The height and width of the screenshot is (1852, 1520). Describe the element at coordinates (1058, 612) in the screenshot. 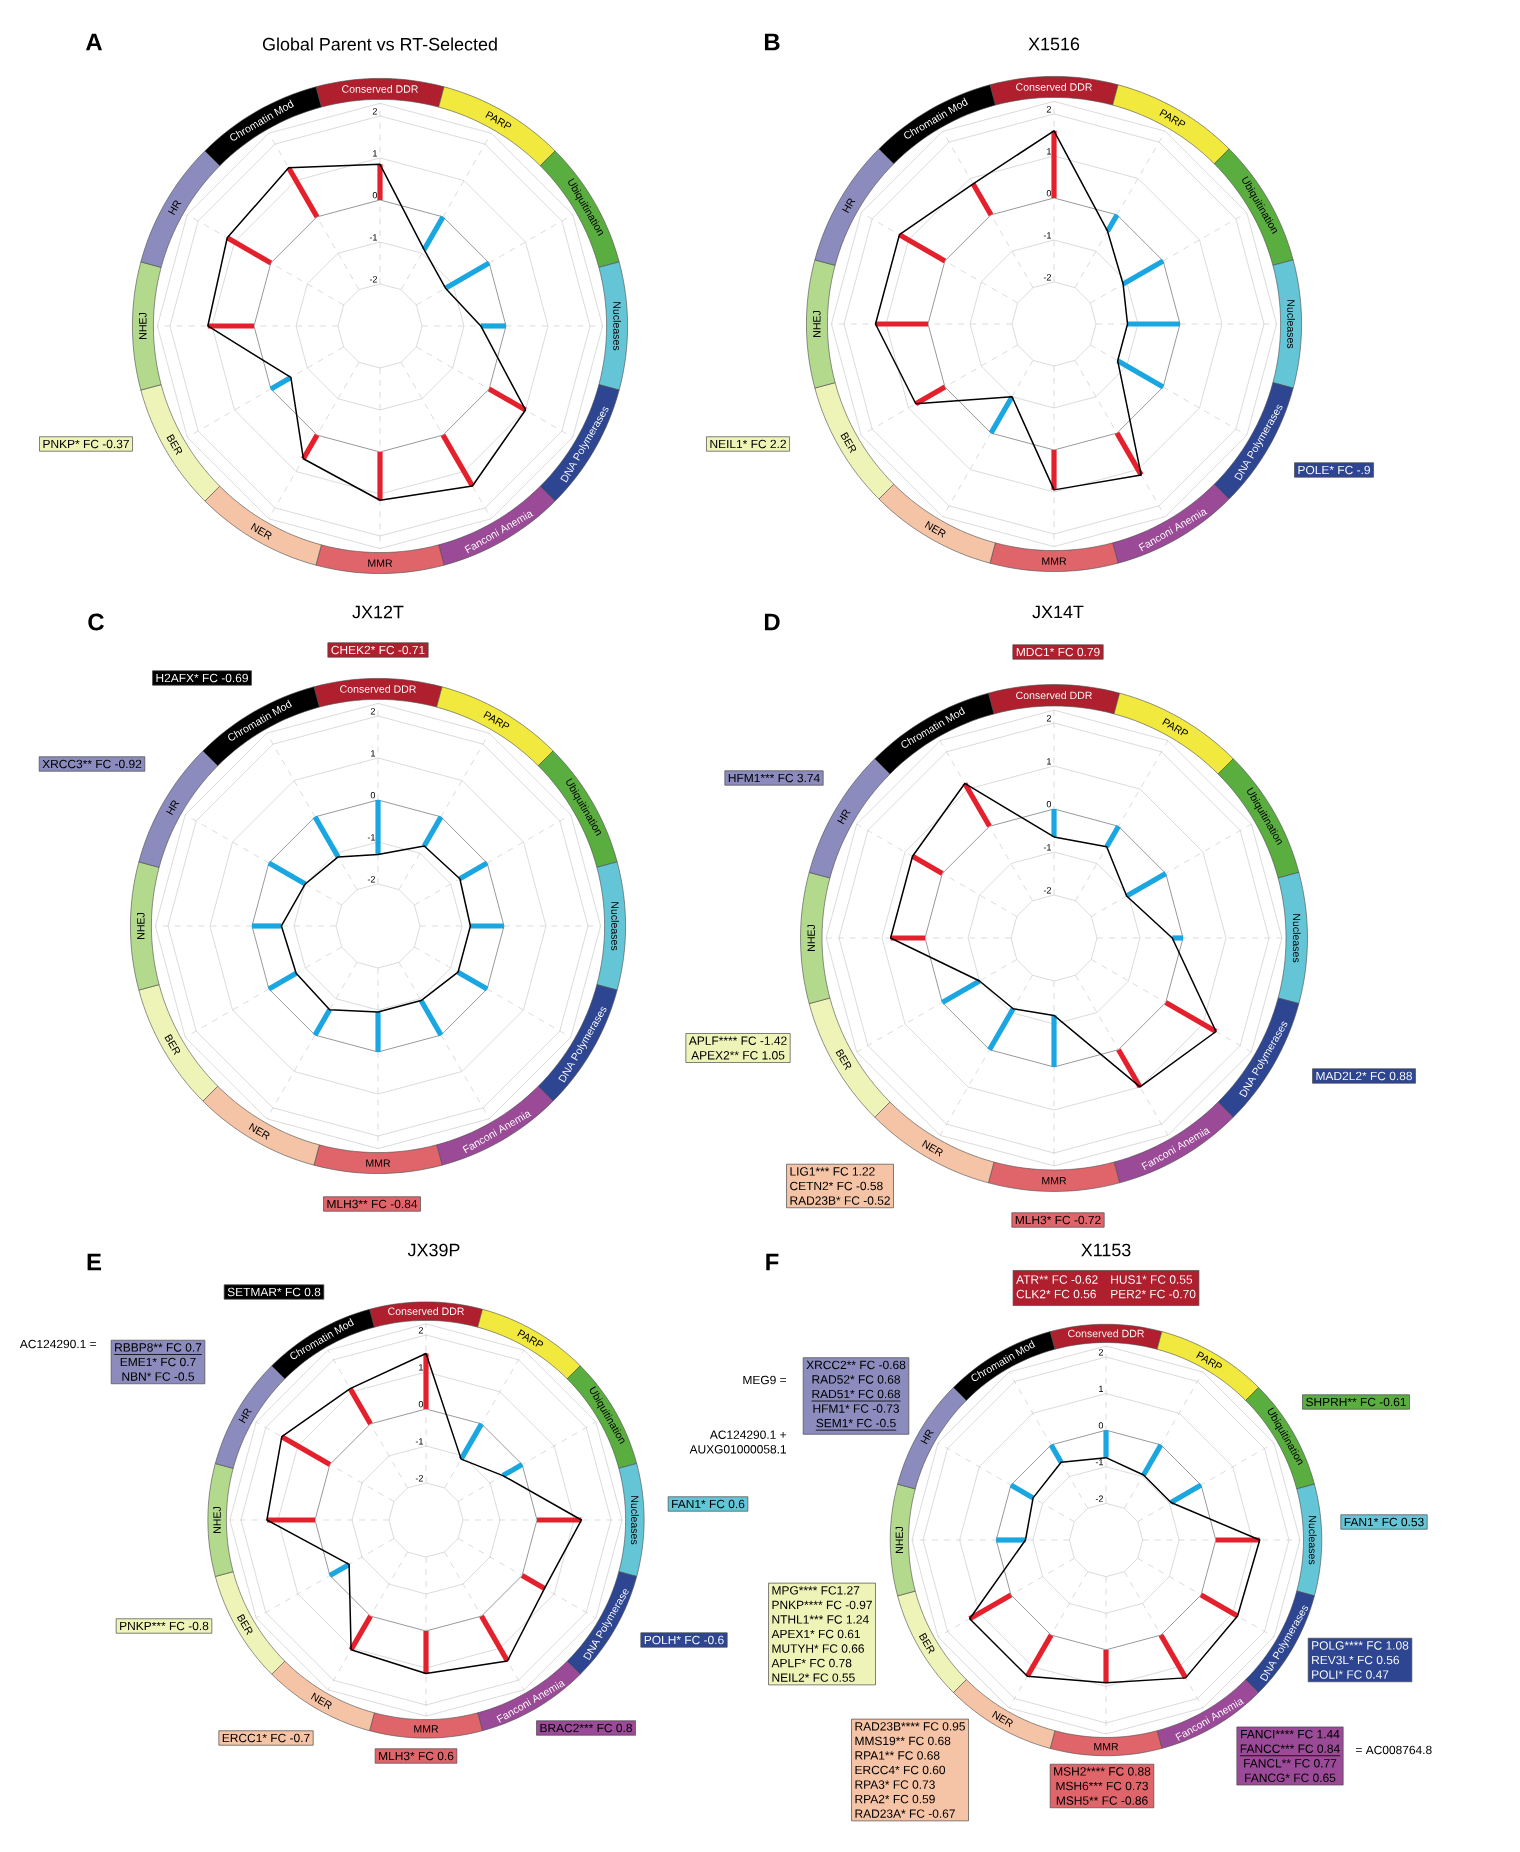

I see `chart-title: JX14T` at that location.